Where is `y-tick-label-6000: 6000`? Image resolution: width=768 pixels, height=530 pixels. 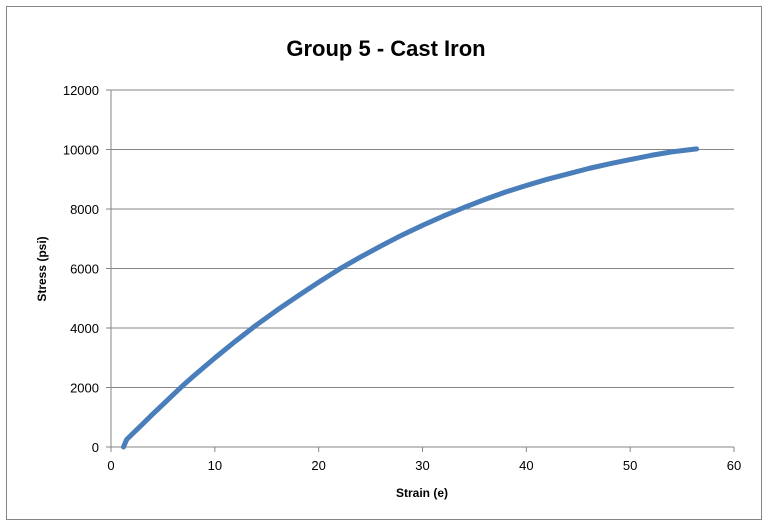
y-tick-label-6000: 6000 is located at coordinates (84, 269).